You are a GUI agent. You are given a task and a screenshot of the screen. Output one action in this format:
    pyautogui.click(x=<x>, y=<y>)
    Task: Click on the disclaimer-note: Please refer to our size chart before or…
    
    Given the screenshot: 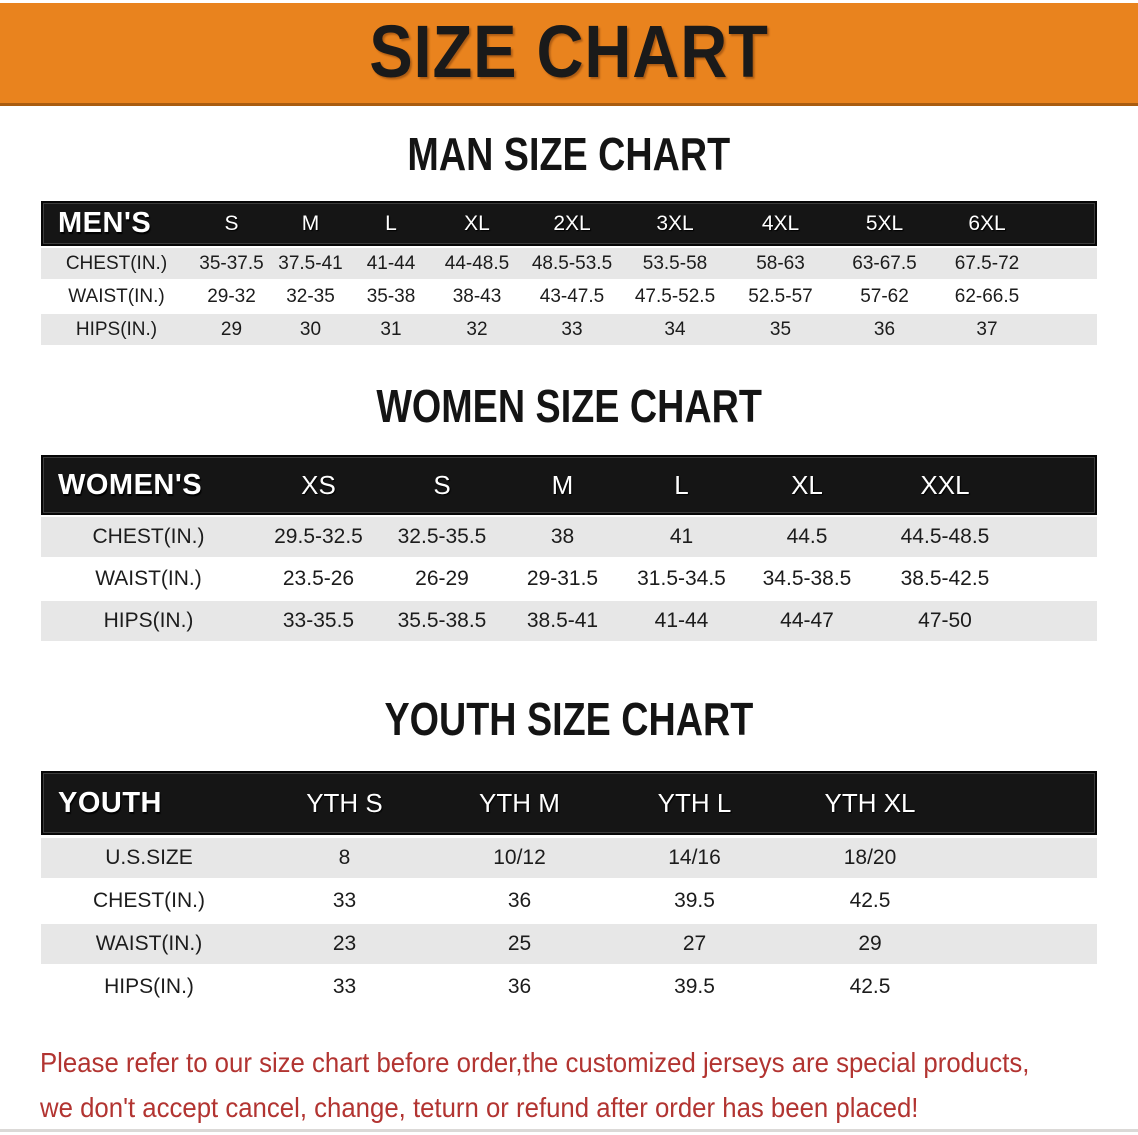 What is the action you would take?
    pyautogui.click(x=589, y=1085)
    